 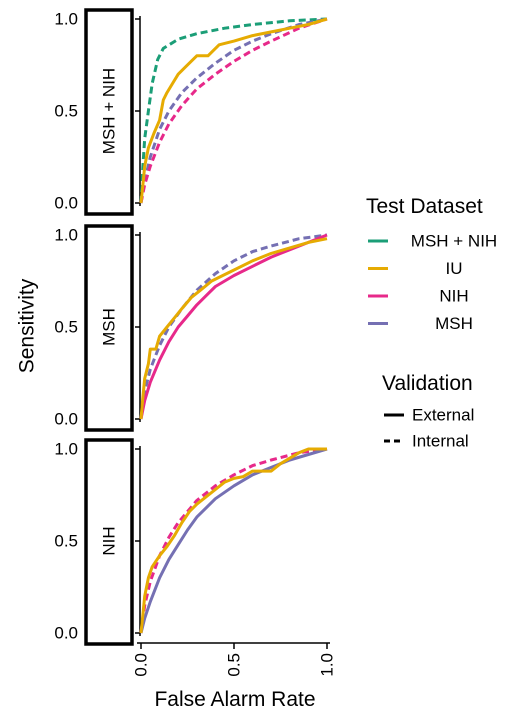 I want to click on legend-label: IU, so click(x=454, y=268).